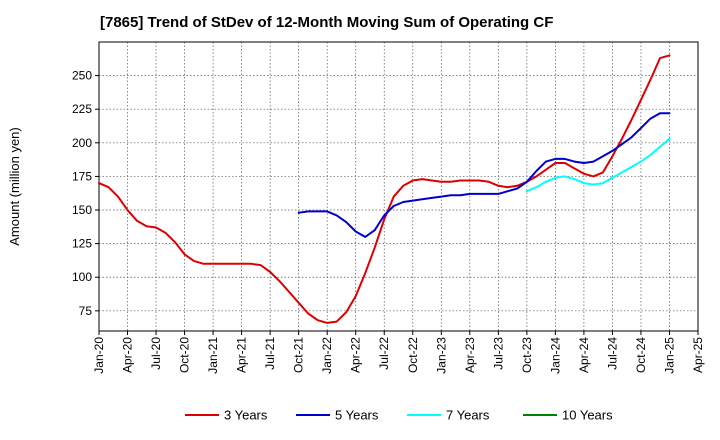  I want to click on legend: 3 Years 5 Years 7 Years 10 Years, so click(399, 415).